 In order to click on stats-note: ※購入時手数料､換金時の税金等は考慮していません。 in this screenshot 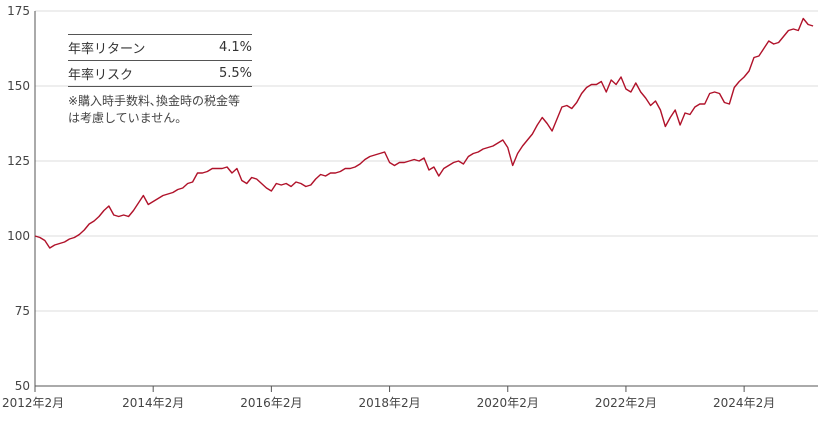, I will do `click(154, 109)`.